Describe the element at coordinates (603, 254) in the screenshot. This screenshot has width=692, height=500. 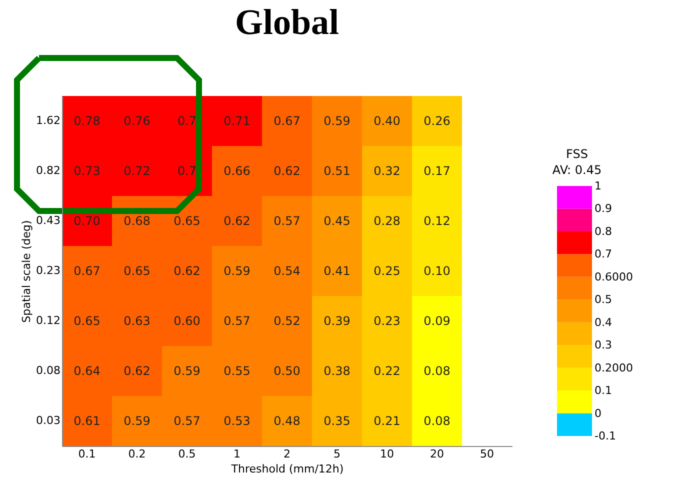
I see `color-bar-label: 0.7` at that location.